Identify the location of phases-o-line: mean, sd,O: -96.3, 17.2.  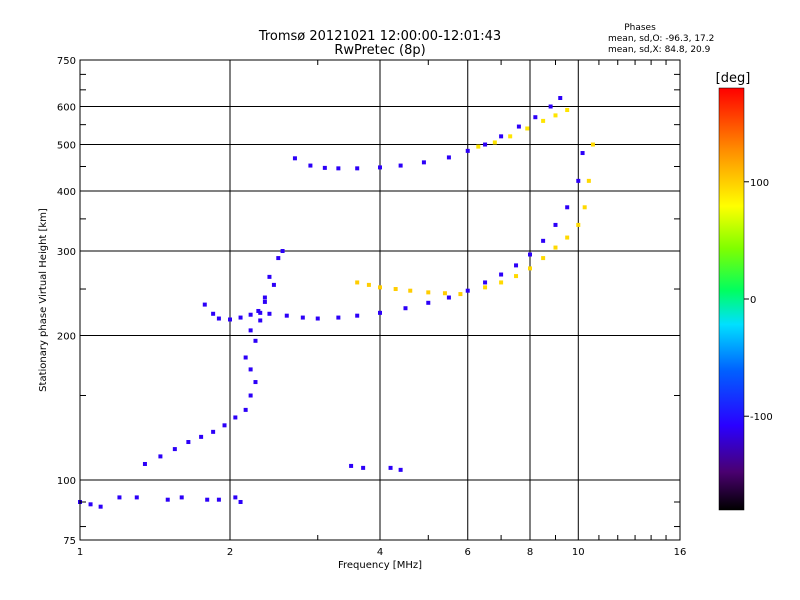
(661, 39).